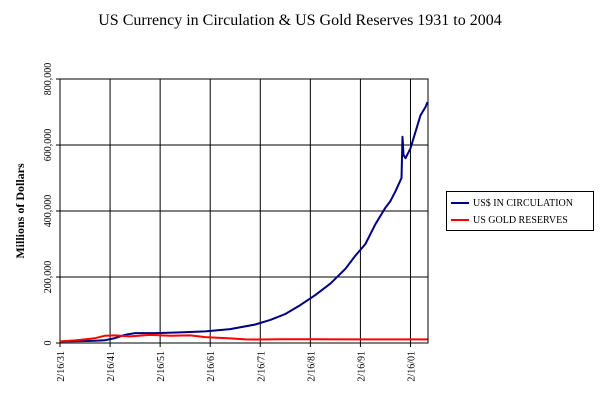 This screenshot has height=411, width=600. What do you see at coordinates (211, 366) in the screenshot?
I see `x-tick-label: 2/16/61` at bounding box center [211, 366].